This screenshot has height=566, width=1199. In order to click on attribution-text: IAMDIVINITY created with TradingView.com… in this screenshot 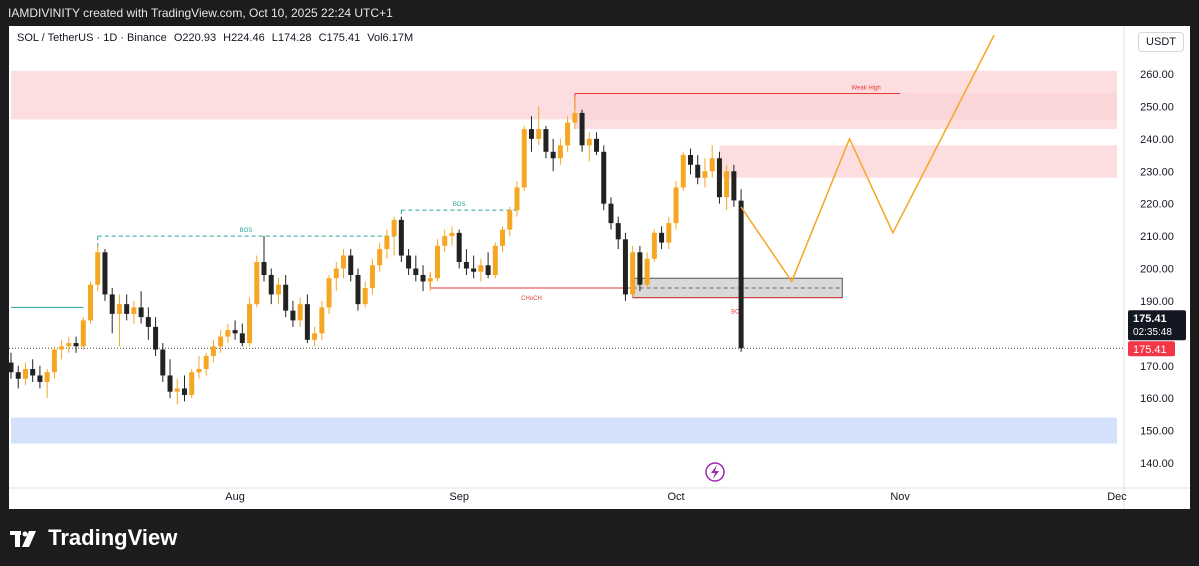, I will do `click(200, 13)`.